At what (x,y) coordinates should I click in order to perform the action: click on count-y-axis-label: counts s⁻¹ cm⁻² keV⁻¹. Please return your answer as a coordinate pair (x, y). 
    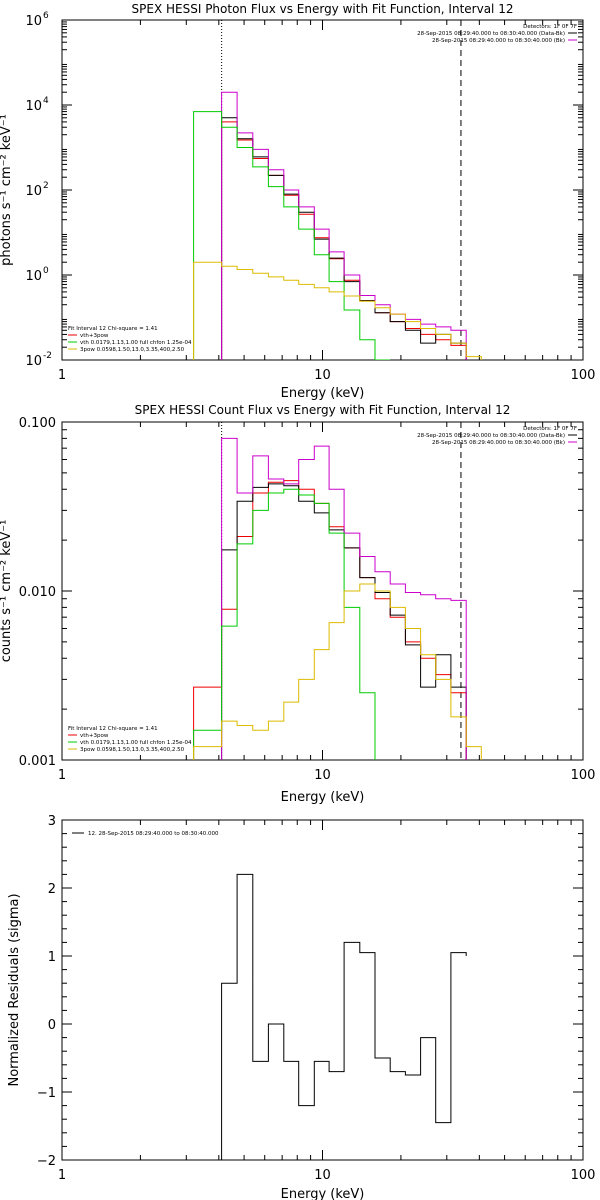
    Looking at the image, I should click on (7, 591).